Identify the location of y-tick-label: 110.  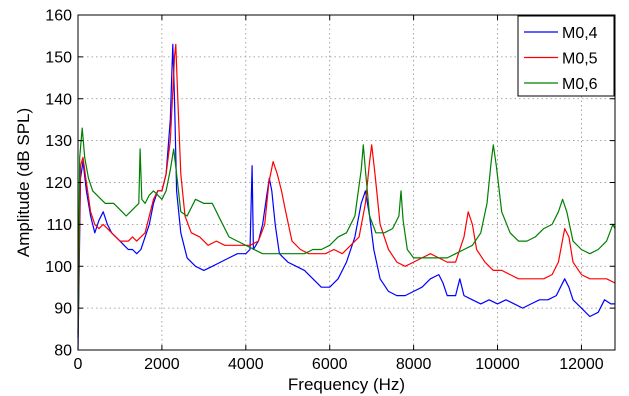
(59, 225).